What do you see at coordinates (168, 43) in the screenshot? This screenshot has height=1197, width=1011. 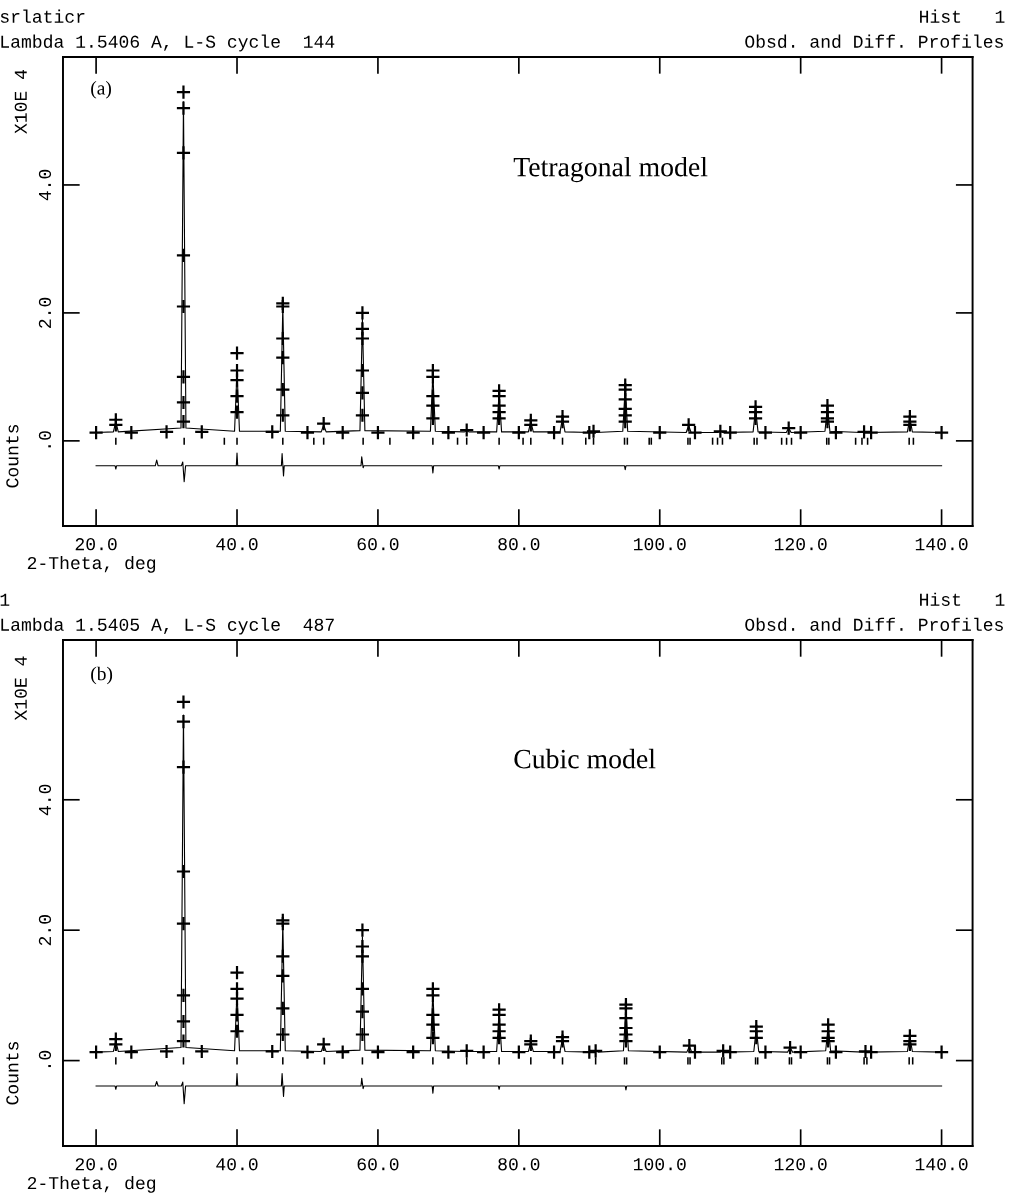 I see `chart-subtitle: Lambda 1.5406 A, L-S cycle 144` at bounding box center [168, 43].